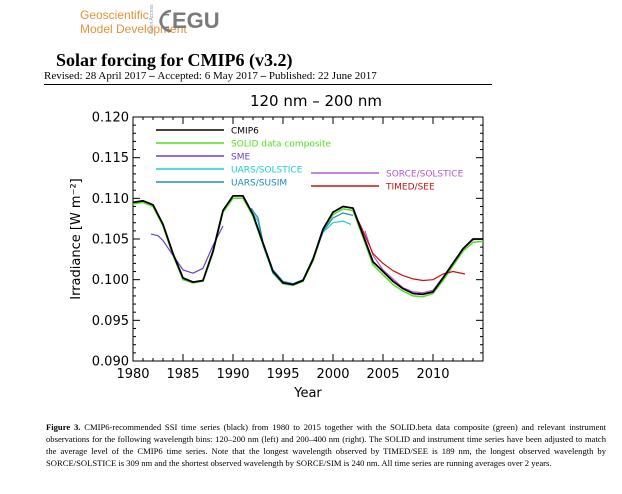 The height and width of the screenshot is (494, 622). What do you see at coordinates (382, 374) in the screenshot?
I see `x-tick-label: 2005` at bounding box center [382, 374].